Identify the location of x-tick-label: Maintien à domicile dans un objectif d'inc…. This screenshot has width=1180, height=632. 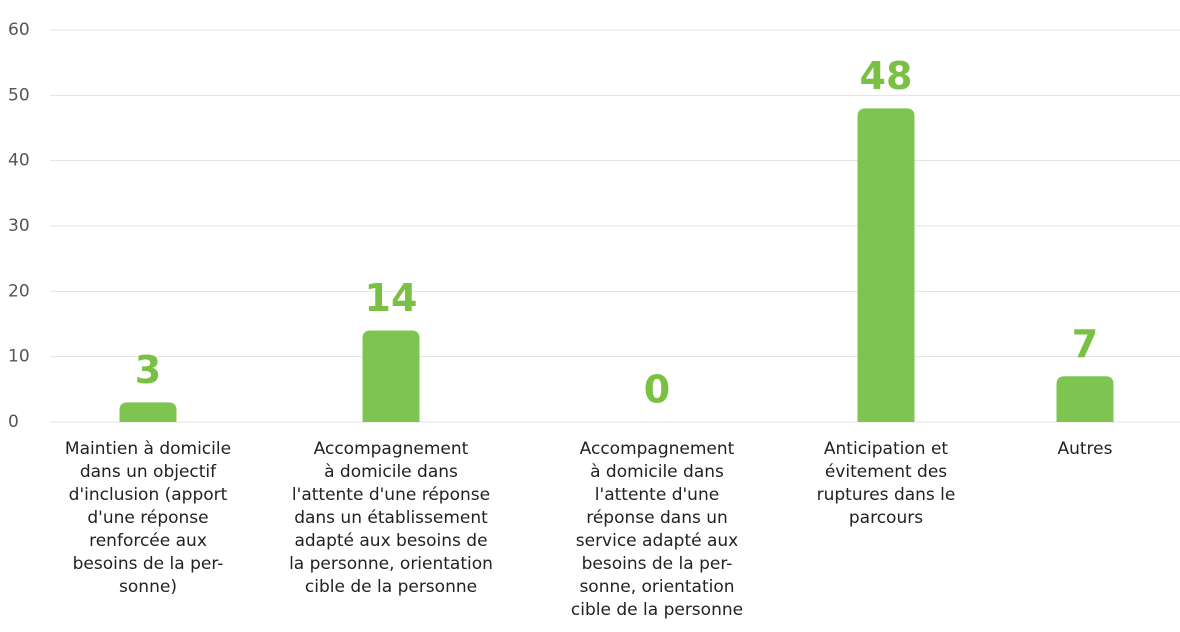
(148, 518).